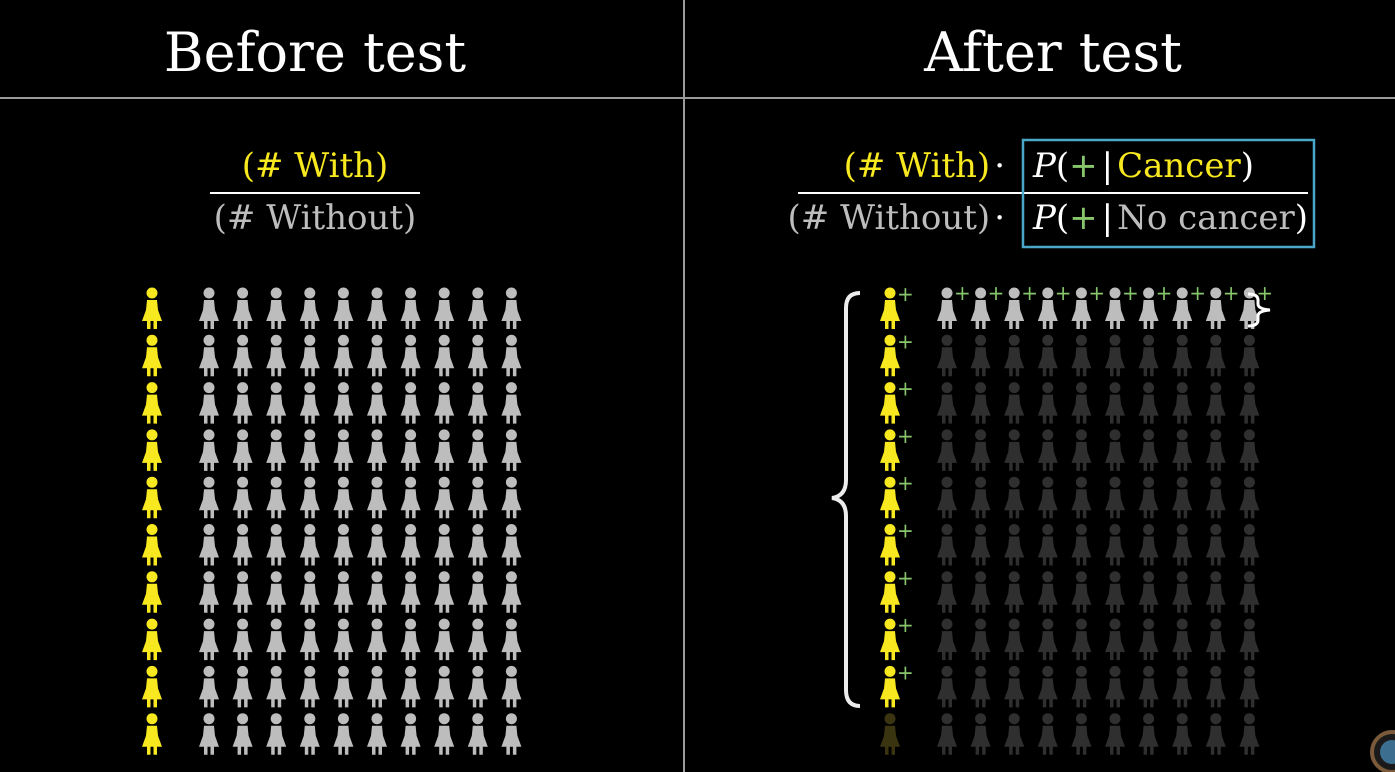 This screenshot has height=772, width=1395. What do you see at coordinates (315, 218) in the screenshot?
I see `left-denominator: (# Without)` at bounding box center [315, 218].